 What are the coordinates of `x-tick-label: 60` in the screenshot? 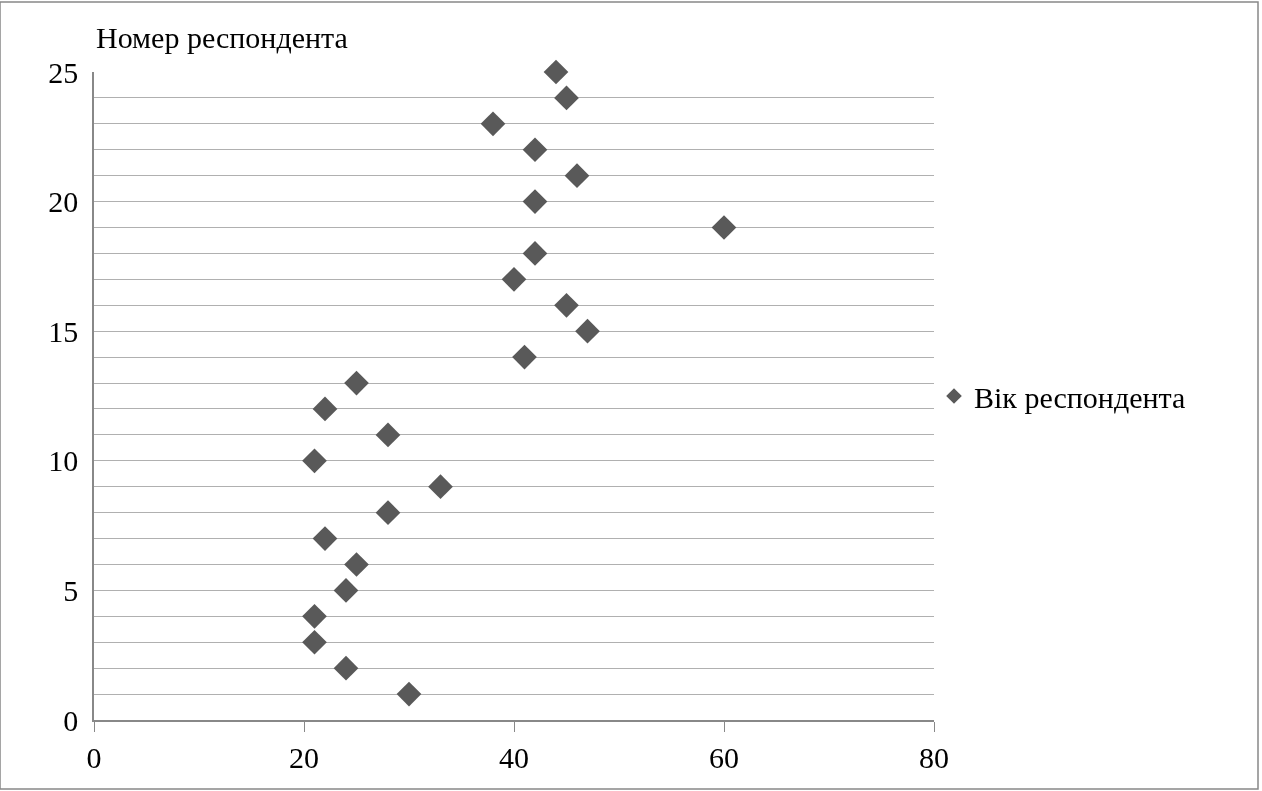 It's located at (724, 757).